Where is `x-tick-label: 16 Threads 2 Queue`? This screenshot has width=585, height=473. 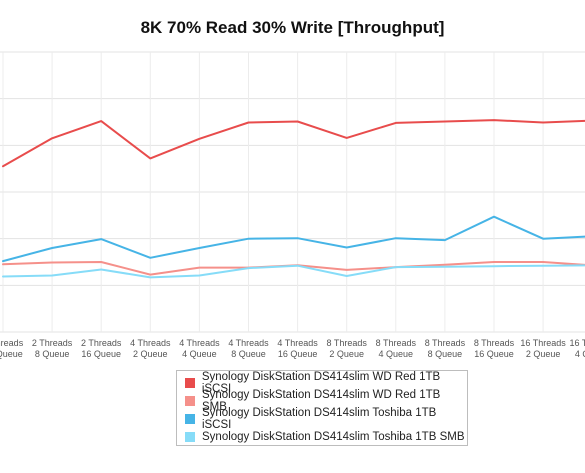 x-tick-label: 16 Threads 2 Queue is located at coordinates (543, 348).